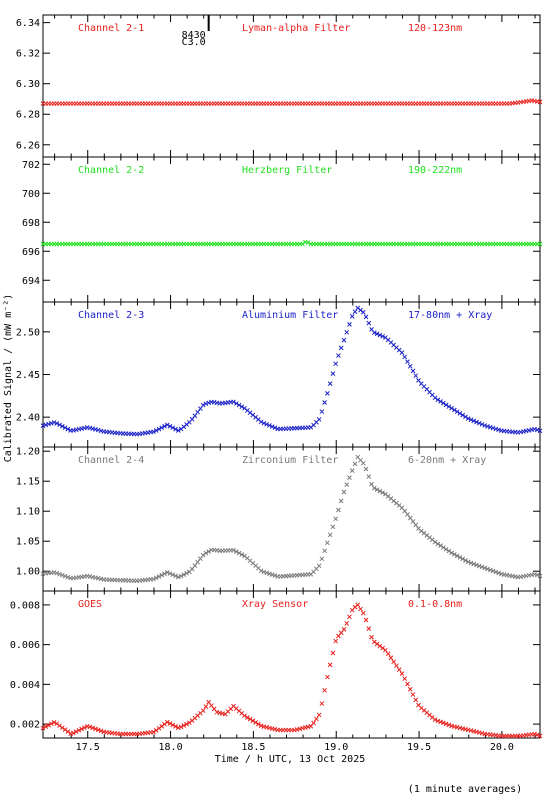 Image resolution: width=550 pixels, height=800 pixels. I want to click on series-points, so click(291, 102).